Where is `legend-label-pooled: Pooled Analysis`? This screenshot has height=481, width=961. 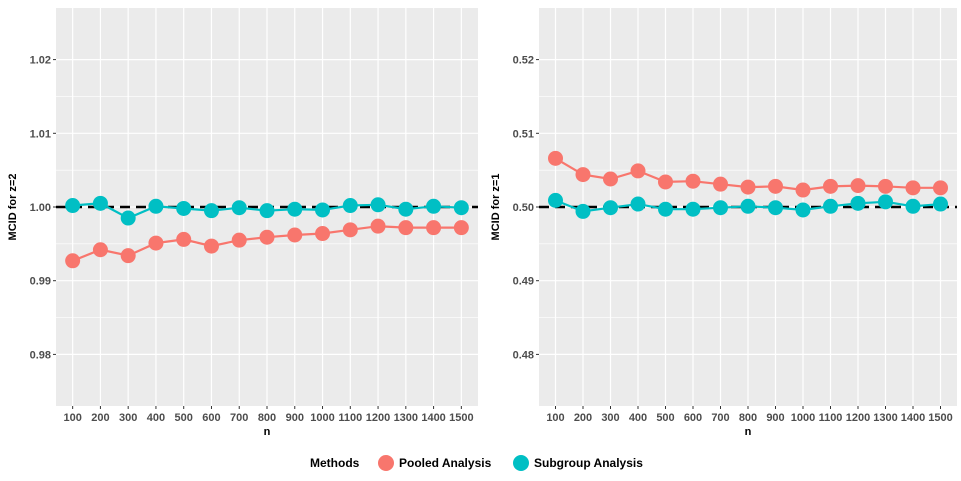
legend-label-pooled: Pooled Analysis is located at coordinates (445, 463).